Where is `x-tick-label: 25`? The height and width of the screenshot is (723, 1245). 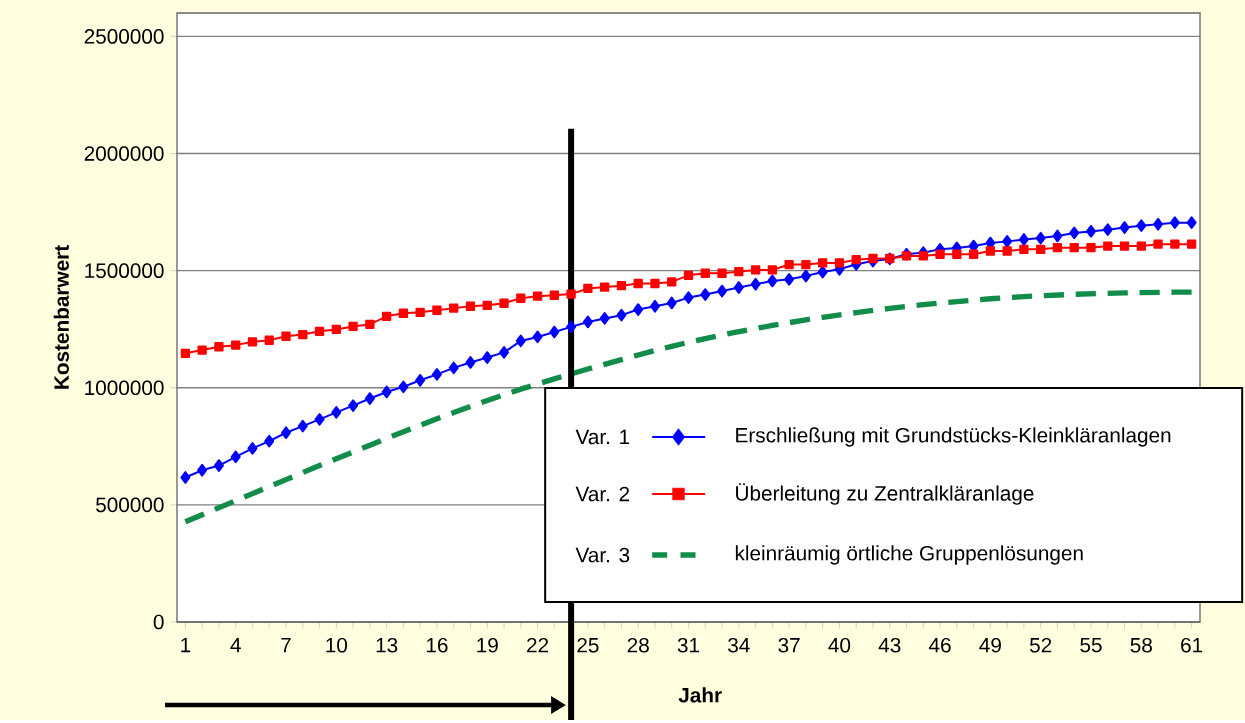 x-tick-label: 25 is located at coordinates (588, 645).